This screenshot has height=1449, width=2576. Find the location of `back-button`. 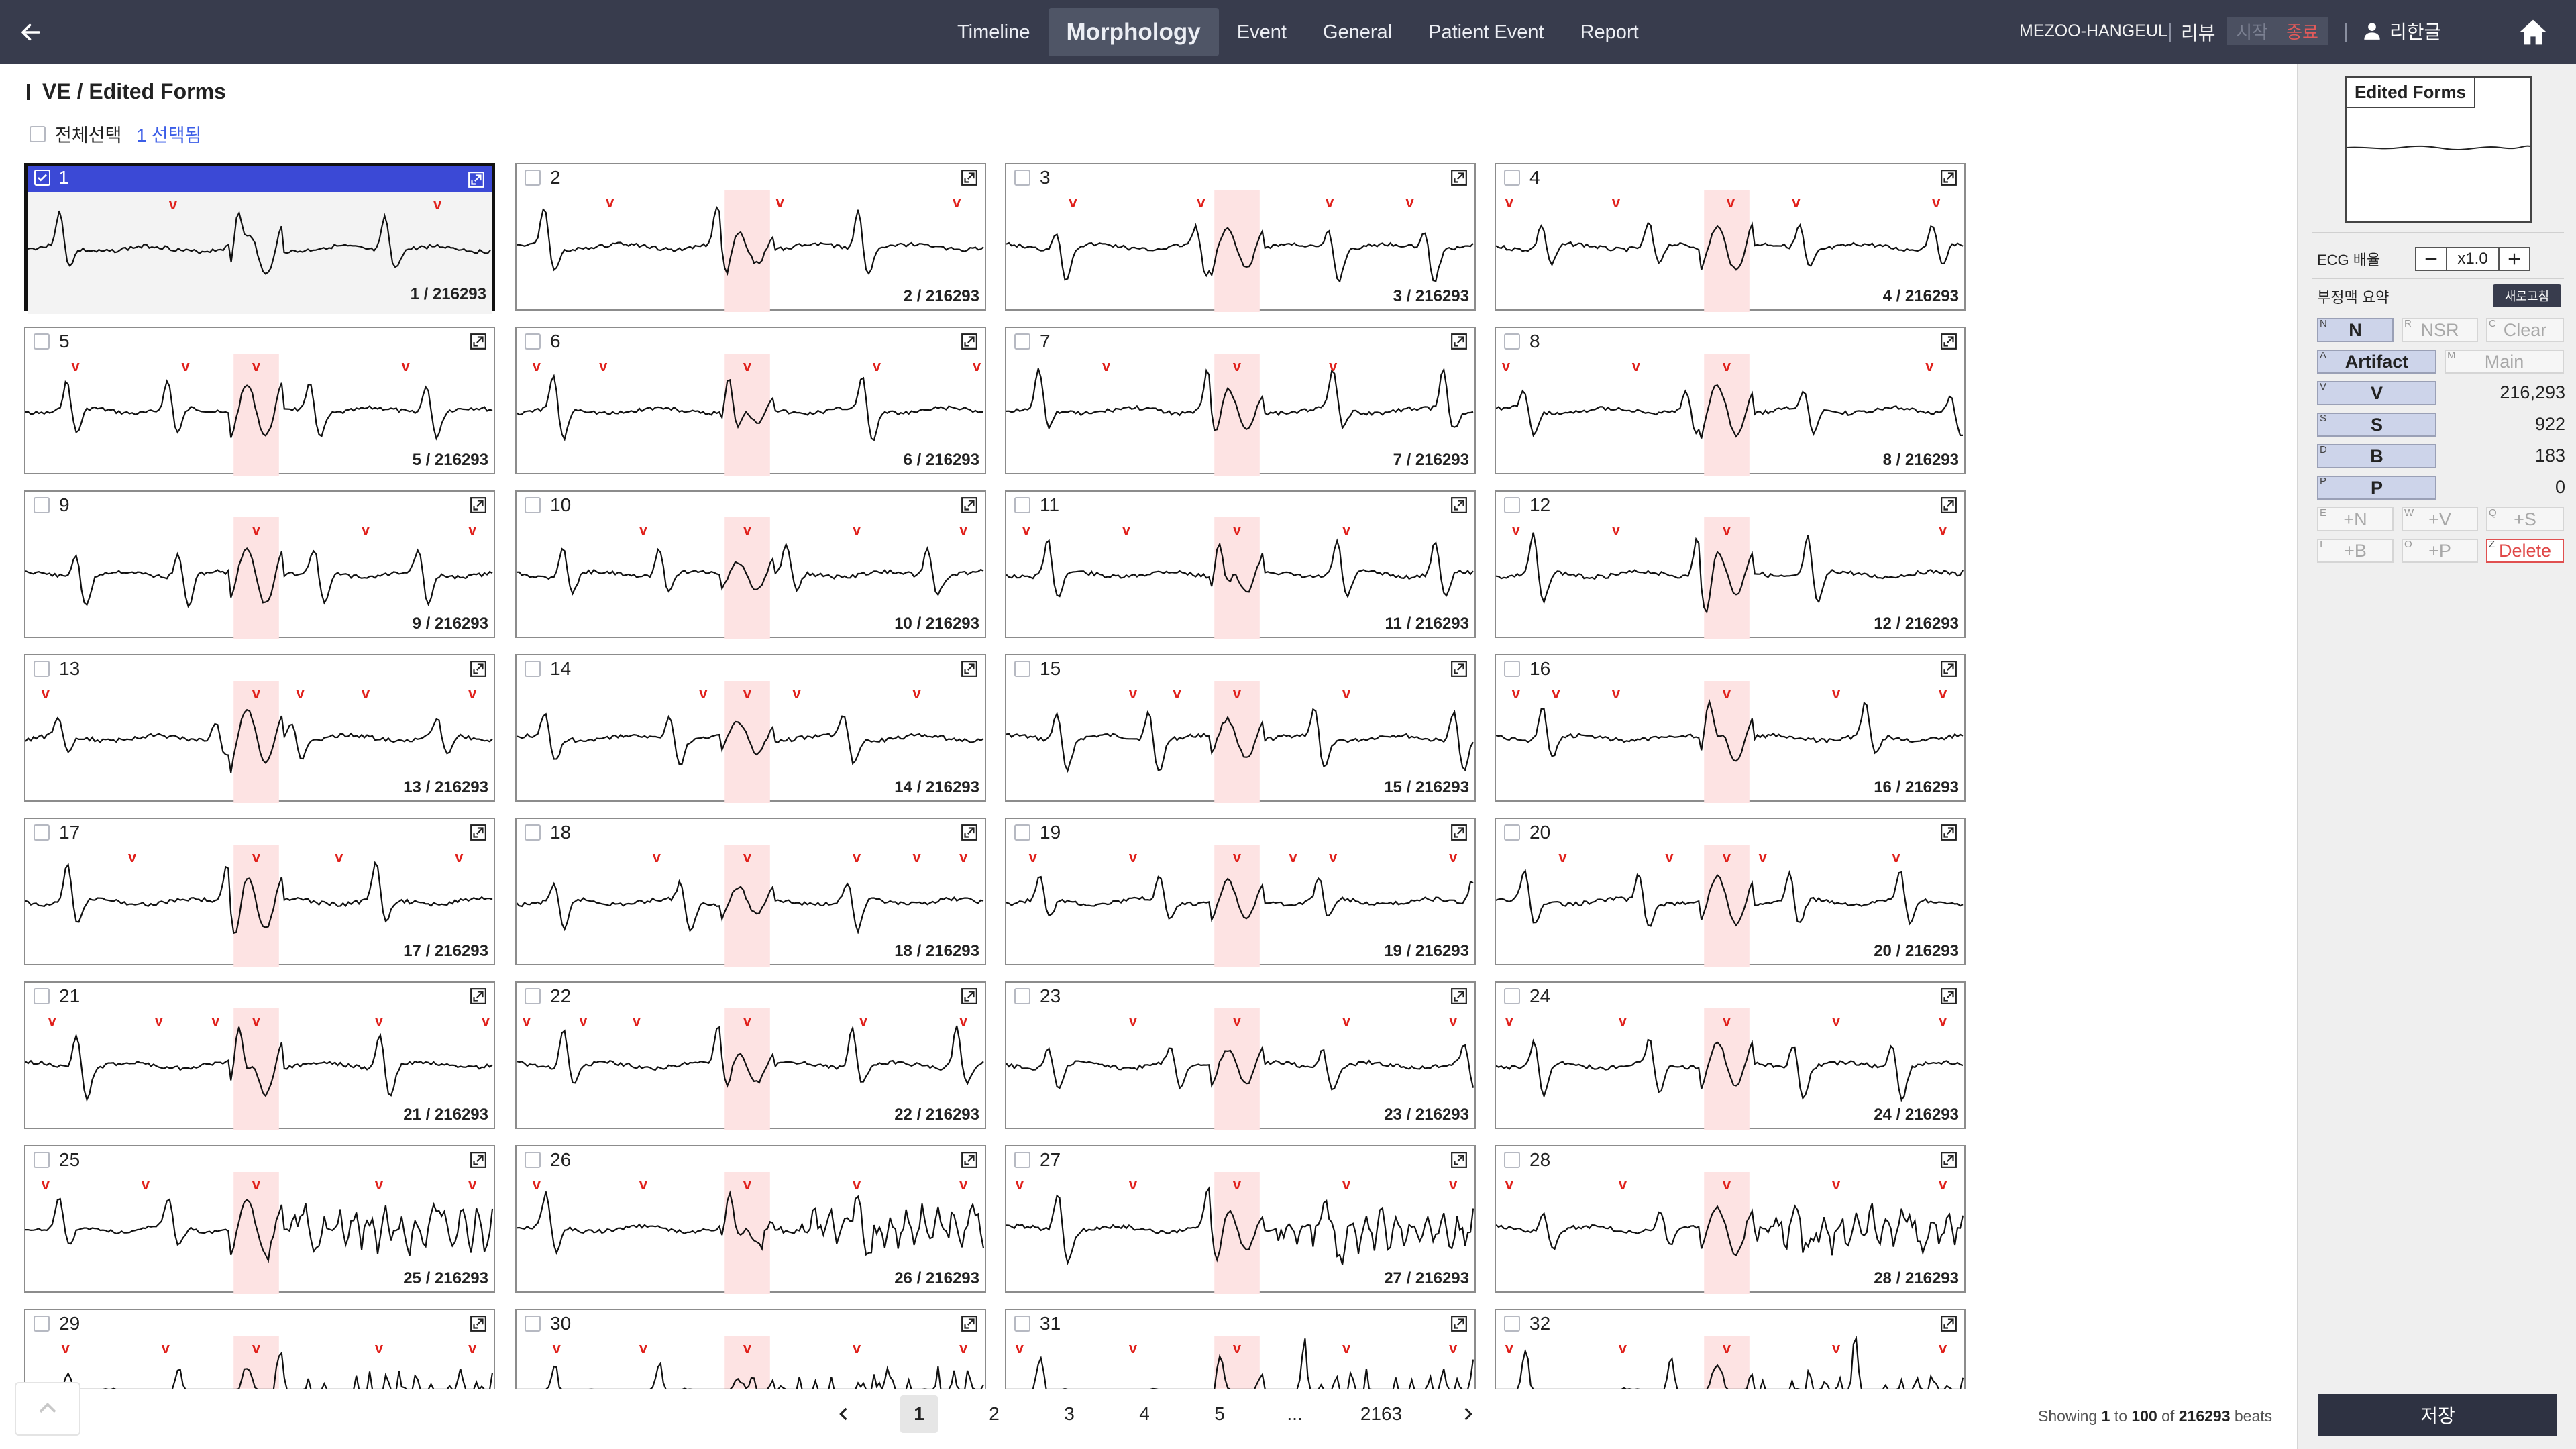

back-button is located at coordinates (31, 32).